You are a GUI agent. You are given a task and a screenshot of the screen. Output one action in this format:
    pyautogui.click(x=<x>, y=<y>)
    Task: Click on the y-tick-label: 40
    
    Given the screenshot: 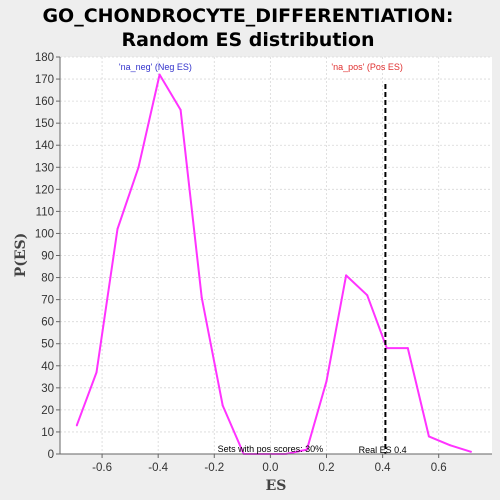 What is the action you would take?
    pyautogui.click(x=47, y=367)
    